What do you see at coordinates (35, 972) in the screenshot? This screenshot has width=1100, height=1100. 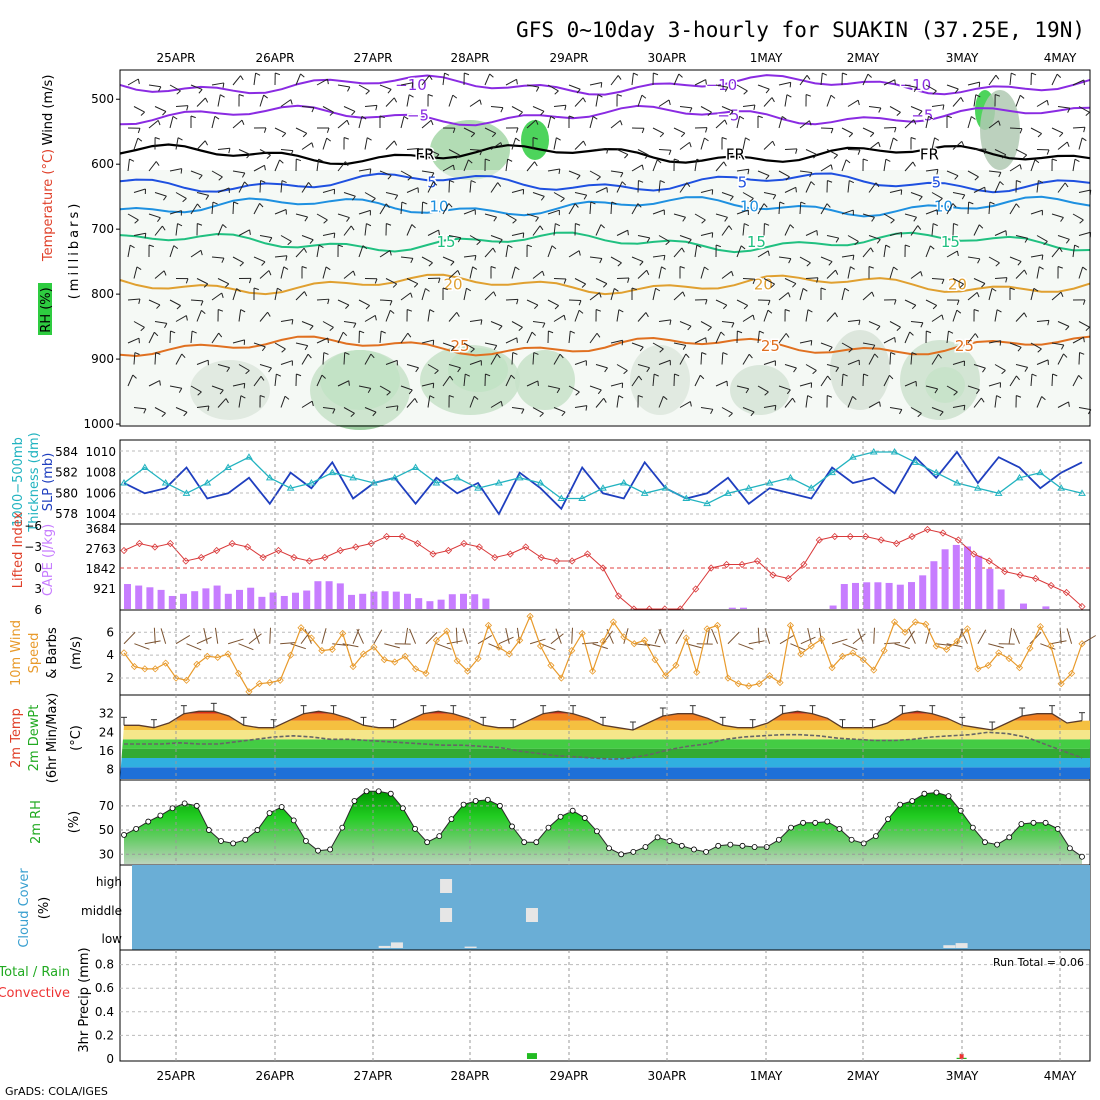 I see `precip-label-1: Total / Rain` at bounding box center [35, 972].